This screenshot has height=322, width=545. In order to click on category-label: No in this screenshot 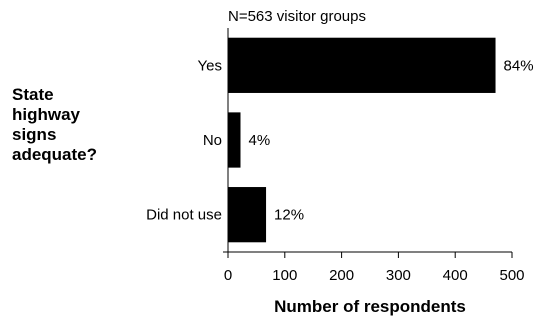, I will do `click(212, 140)`.